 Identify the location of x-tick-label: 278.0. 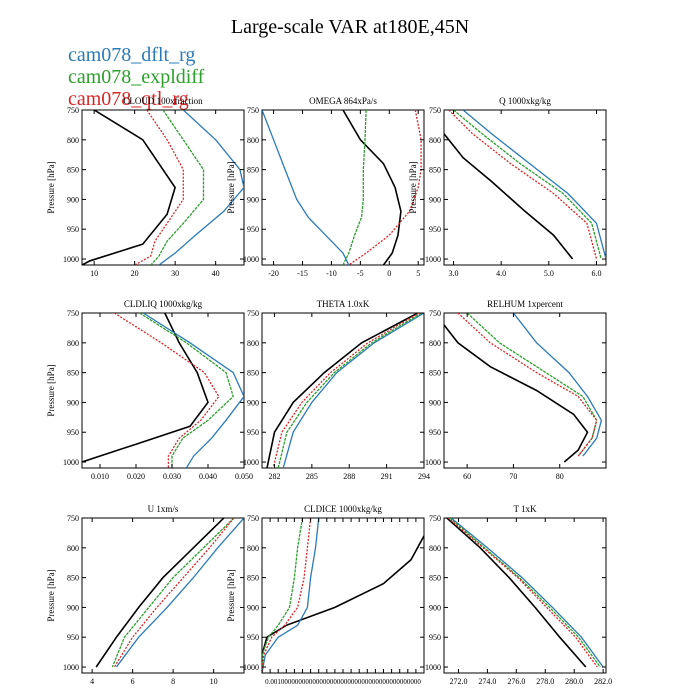
(545, 681).